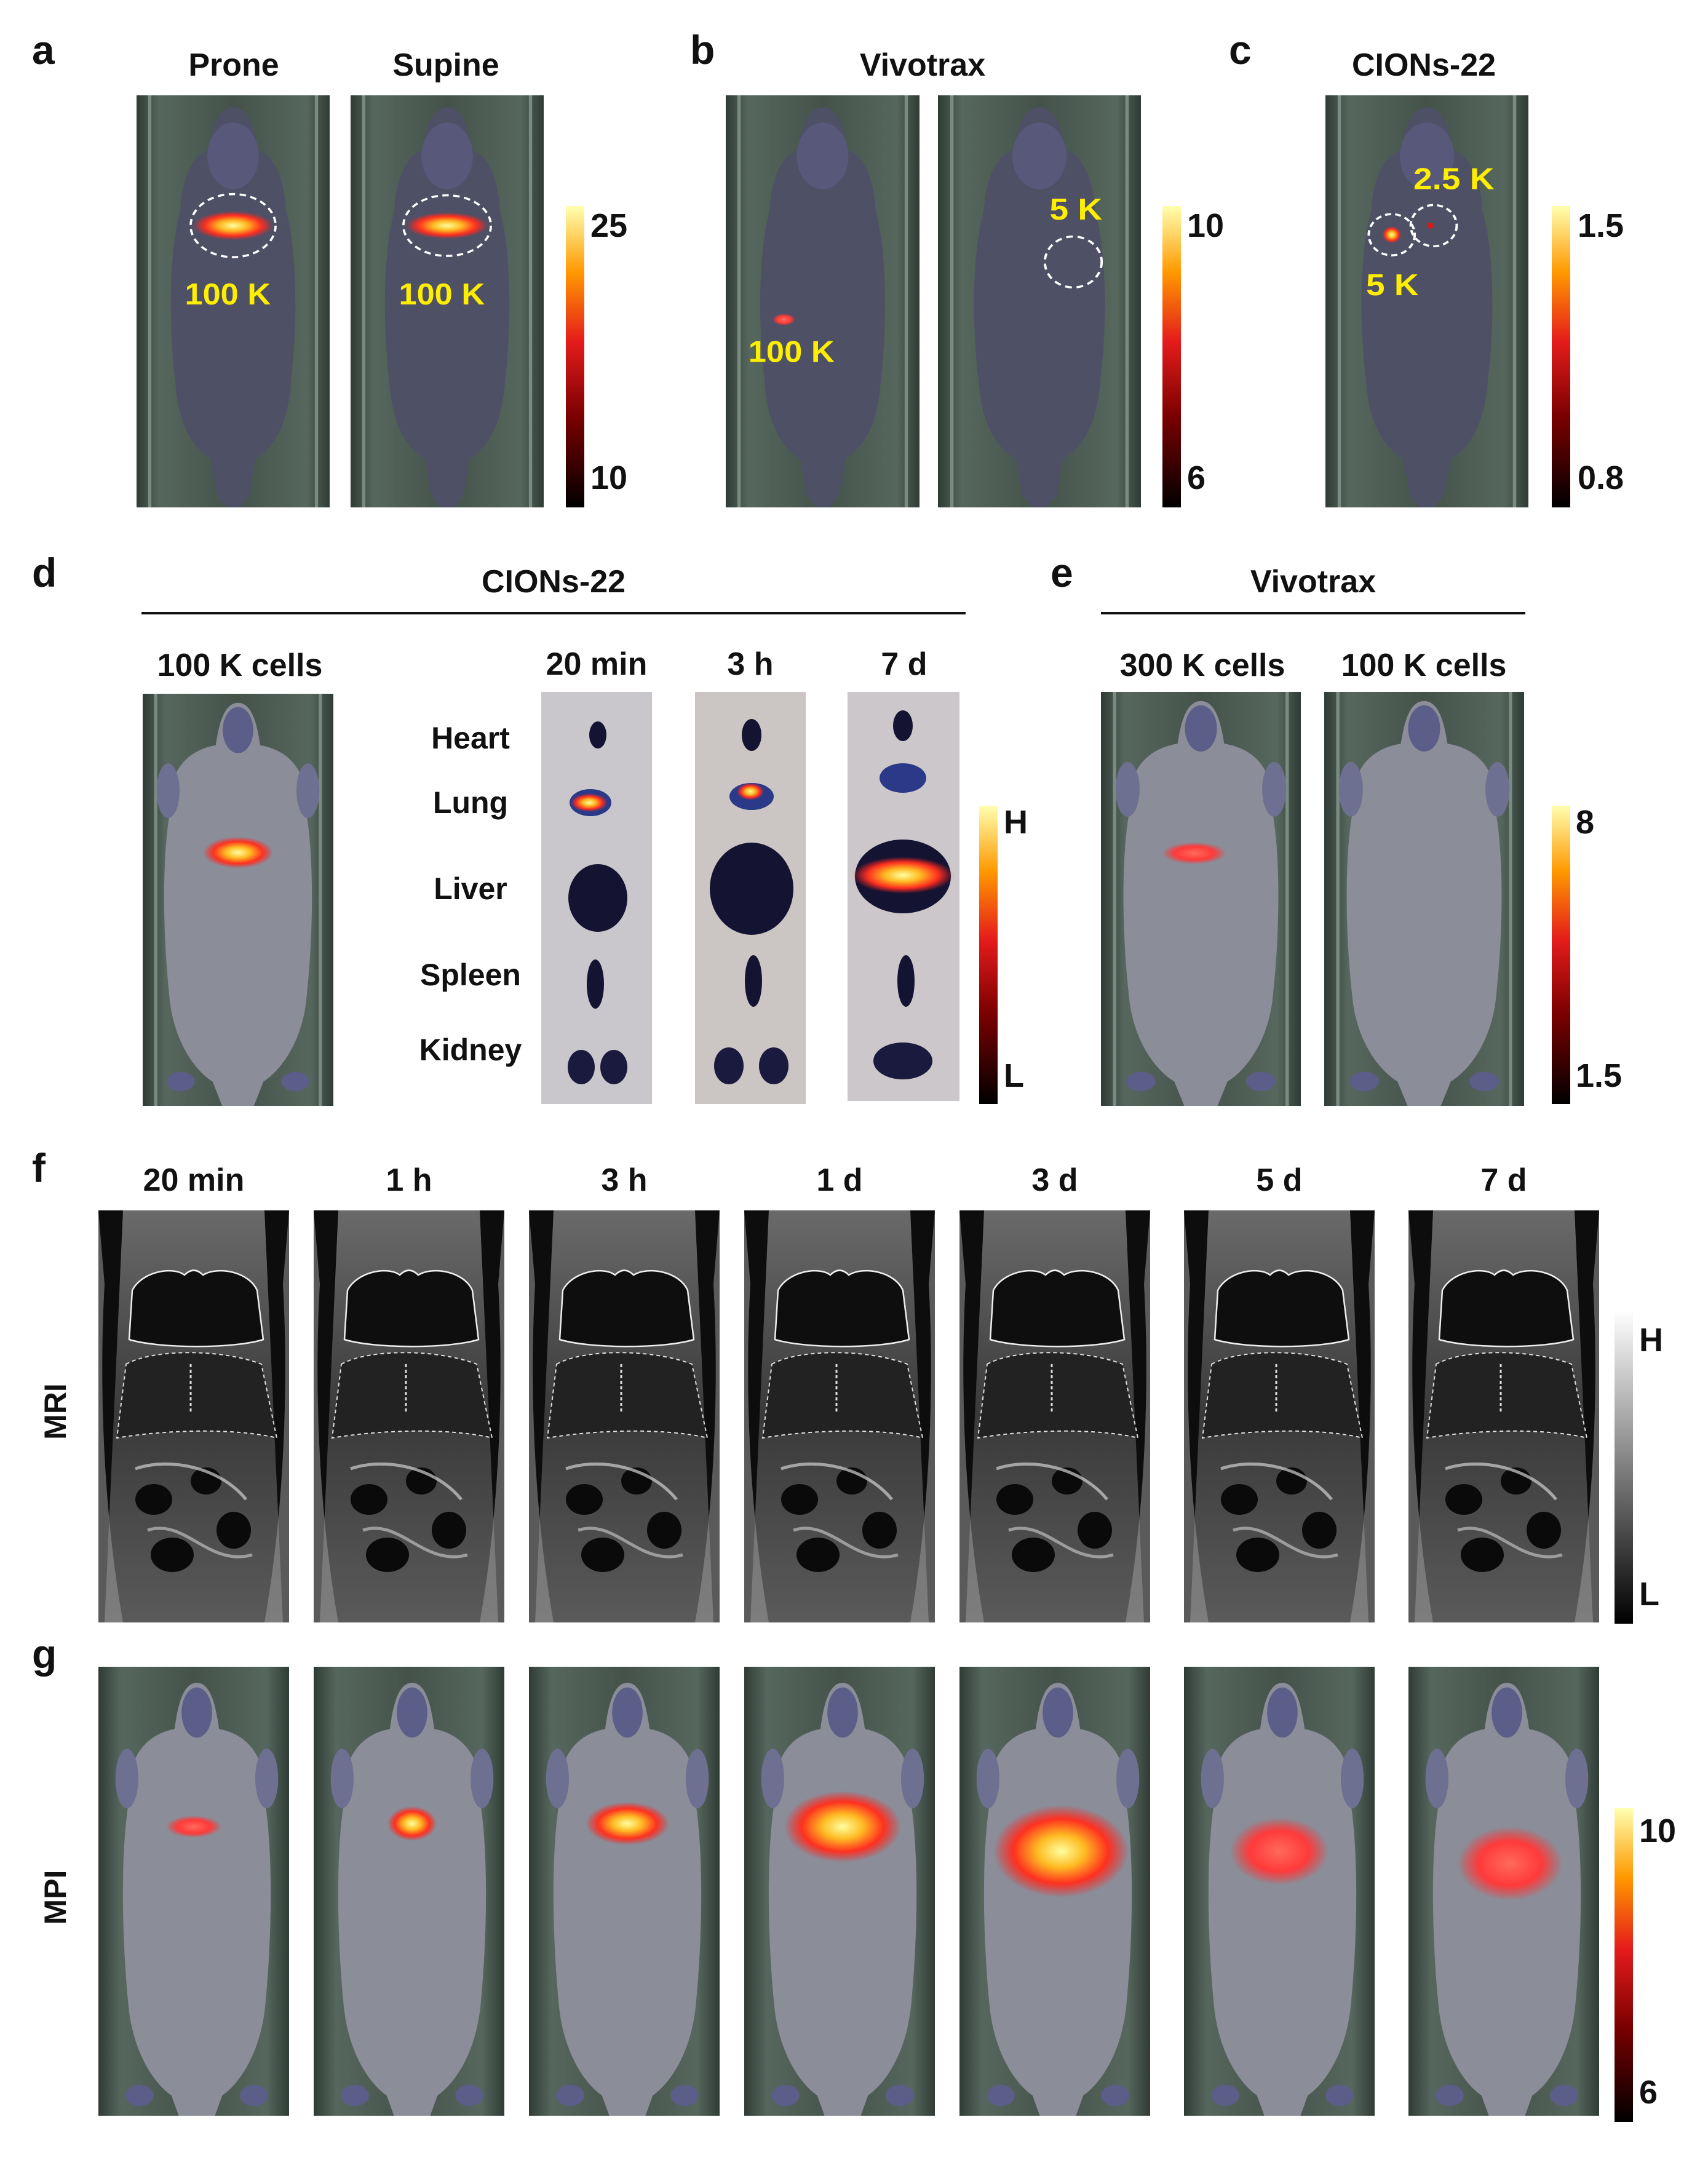  I want to click on panel-letter-c: c, so click(1240, 50).